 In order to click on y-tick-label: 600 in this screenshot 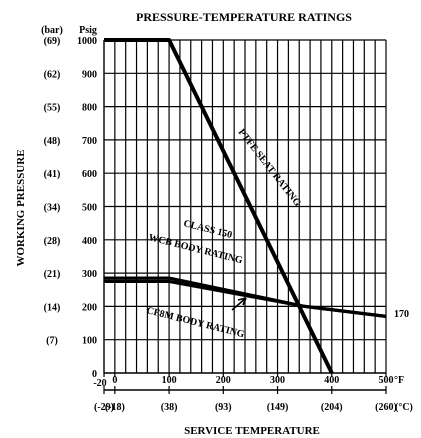, I will do `click(89, 174)`.